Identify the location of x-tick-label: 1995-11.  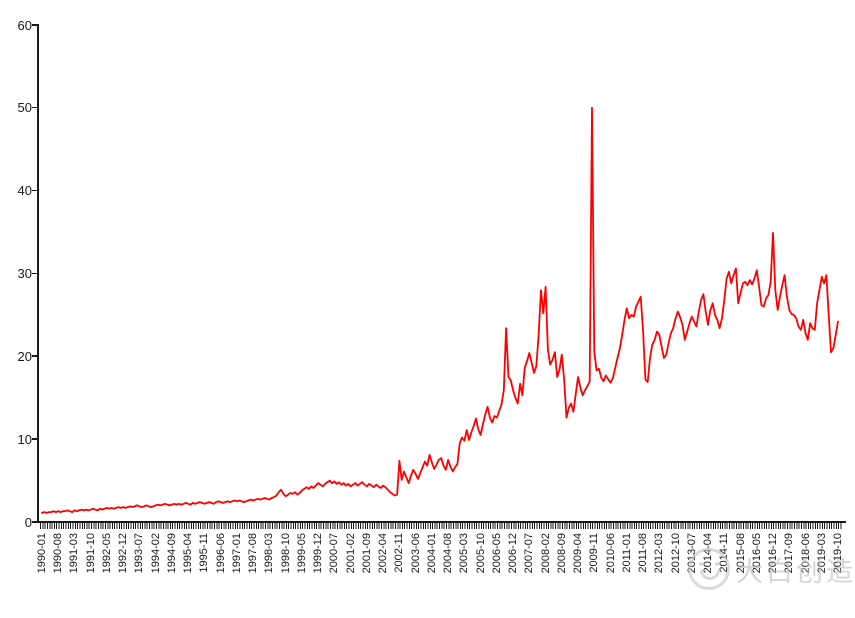
(204, 553).